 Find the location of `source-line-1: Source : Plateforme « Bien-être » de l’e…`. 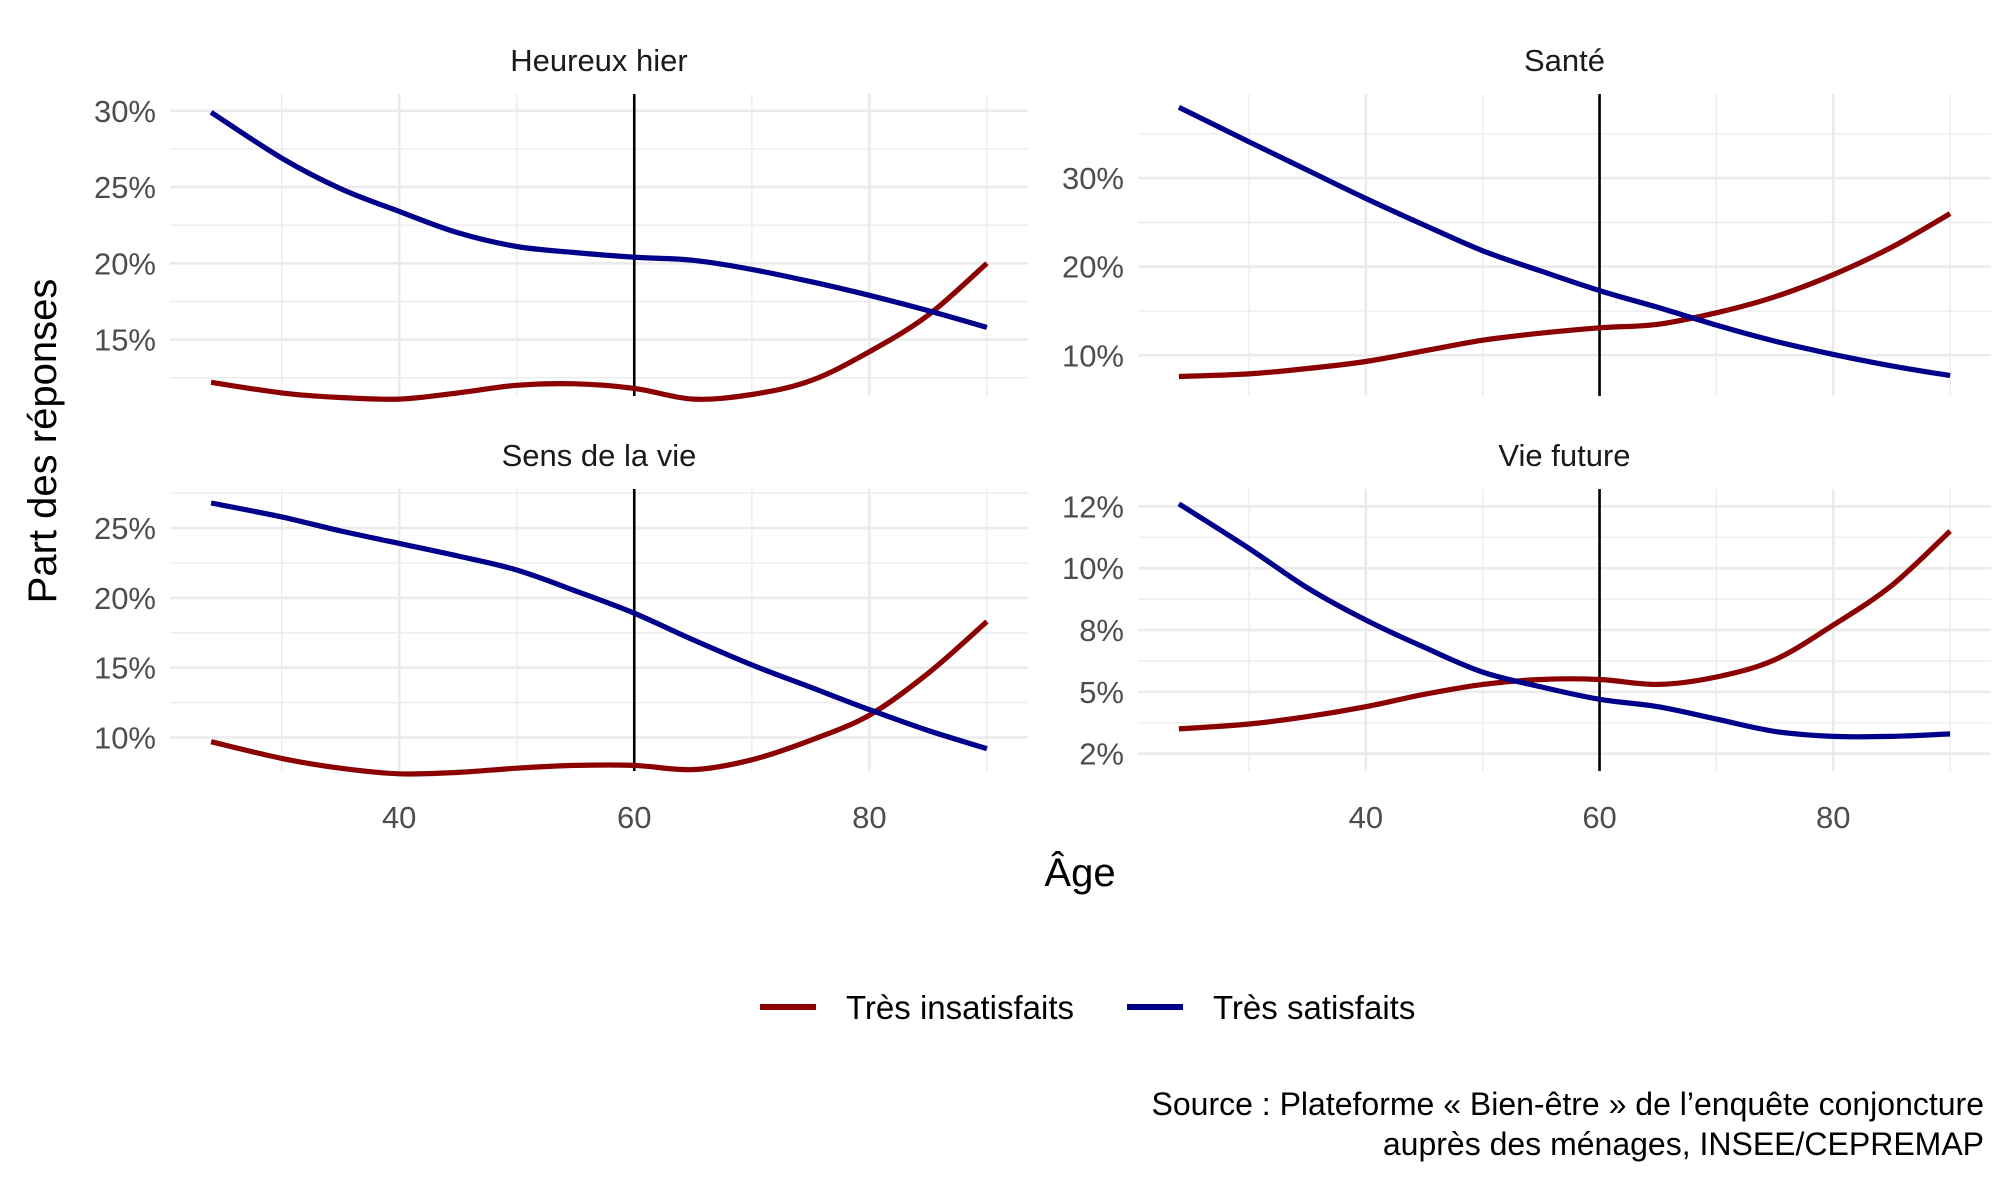

source-line-1: Source : Plateforme « Bien-être » de l’e… is located at coordinates (1568, 1104).